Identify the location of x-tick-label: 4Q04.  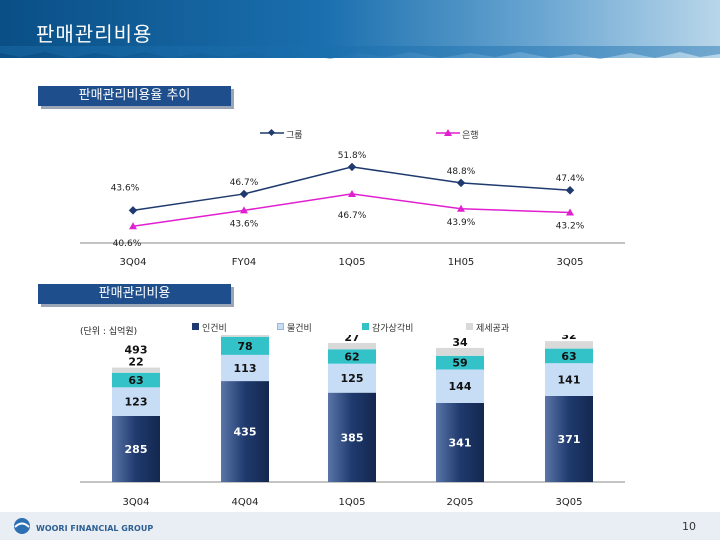
(245, 502).